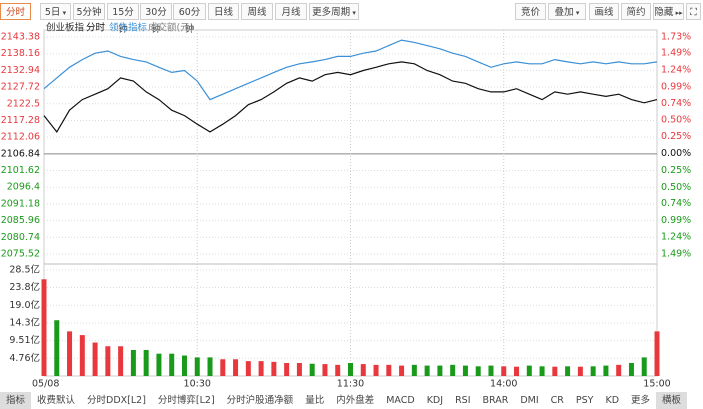 The width and height of the screenshot is (703, 409). I want to click on toolbar-button: 简约, so click(636, 11).